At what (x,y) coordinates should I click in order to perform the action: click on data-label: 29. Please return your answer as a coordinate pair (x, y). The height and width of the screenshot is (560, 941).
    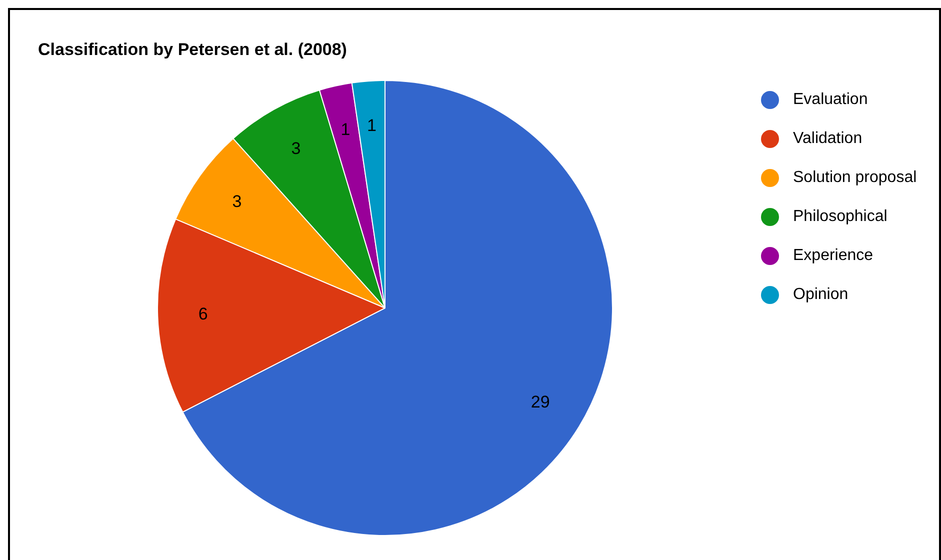
    Looking at the image, I should click on (540, 402).